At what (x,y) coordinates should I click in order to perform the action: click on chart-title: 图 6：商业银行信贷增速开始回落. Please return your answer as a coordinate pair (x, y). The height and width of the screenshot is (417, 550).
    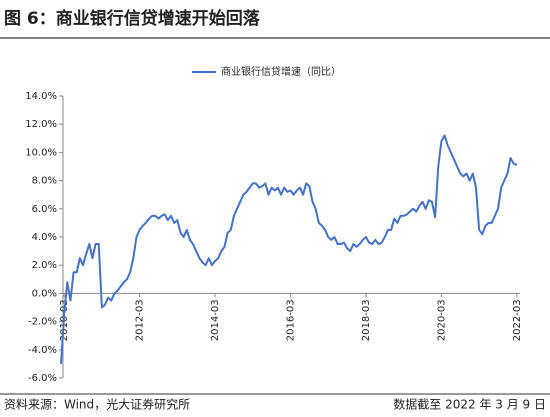
    Looking at the image, I should click on (132, 18).